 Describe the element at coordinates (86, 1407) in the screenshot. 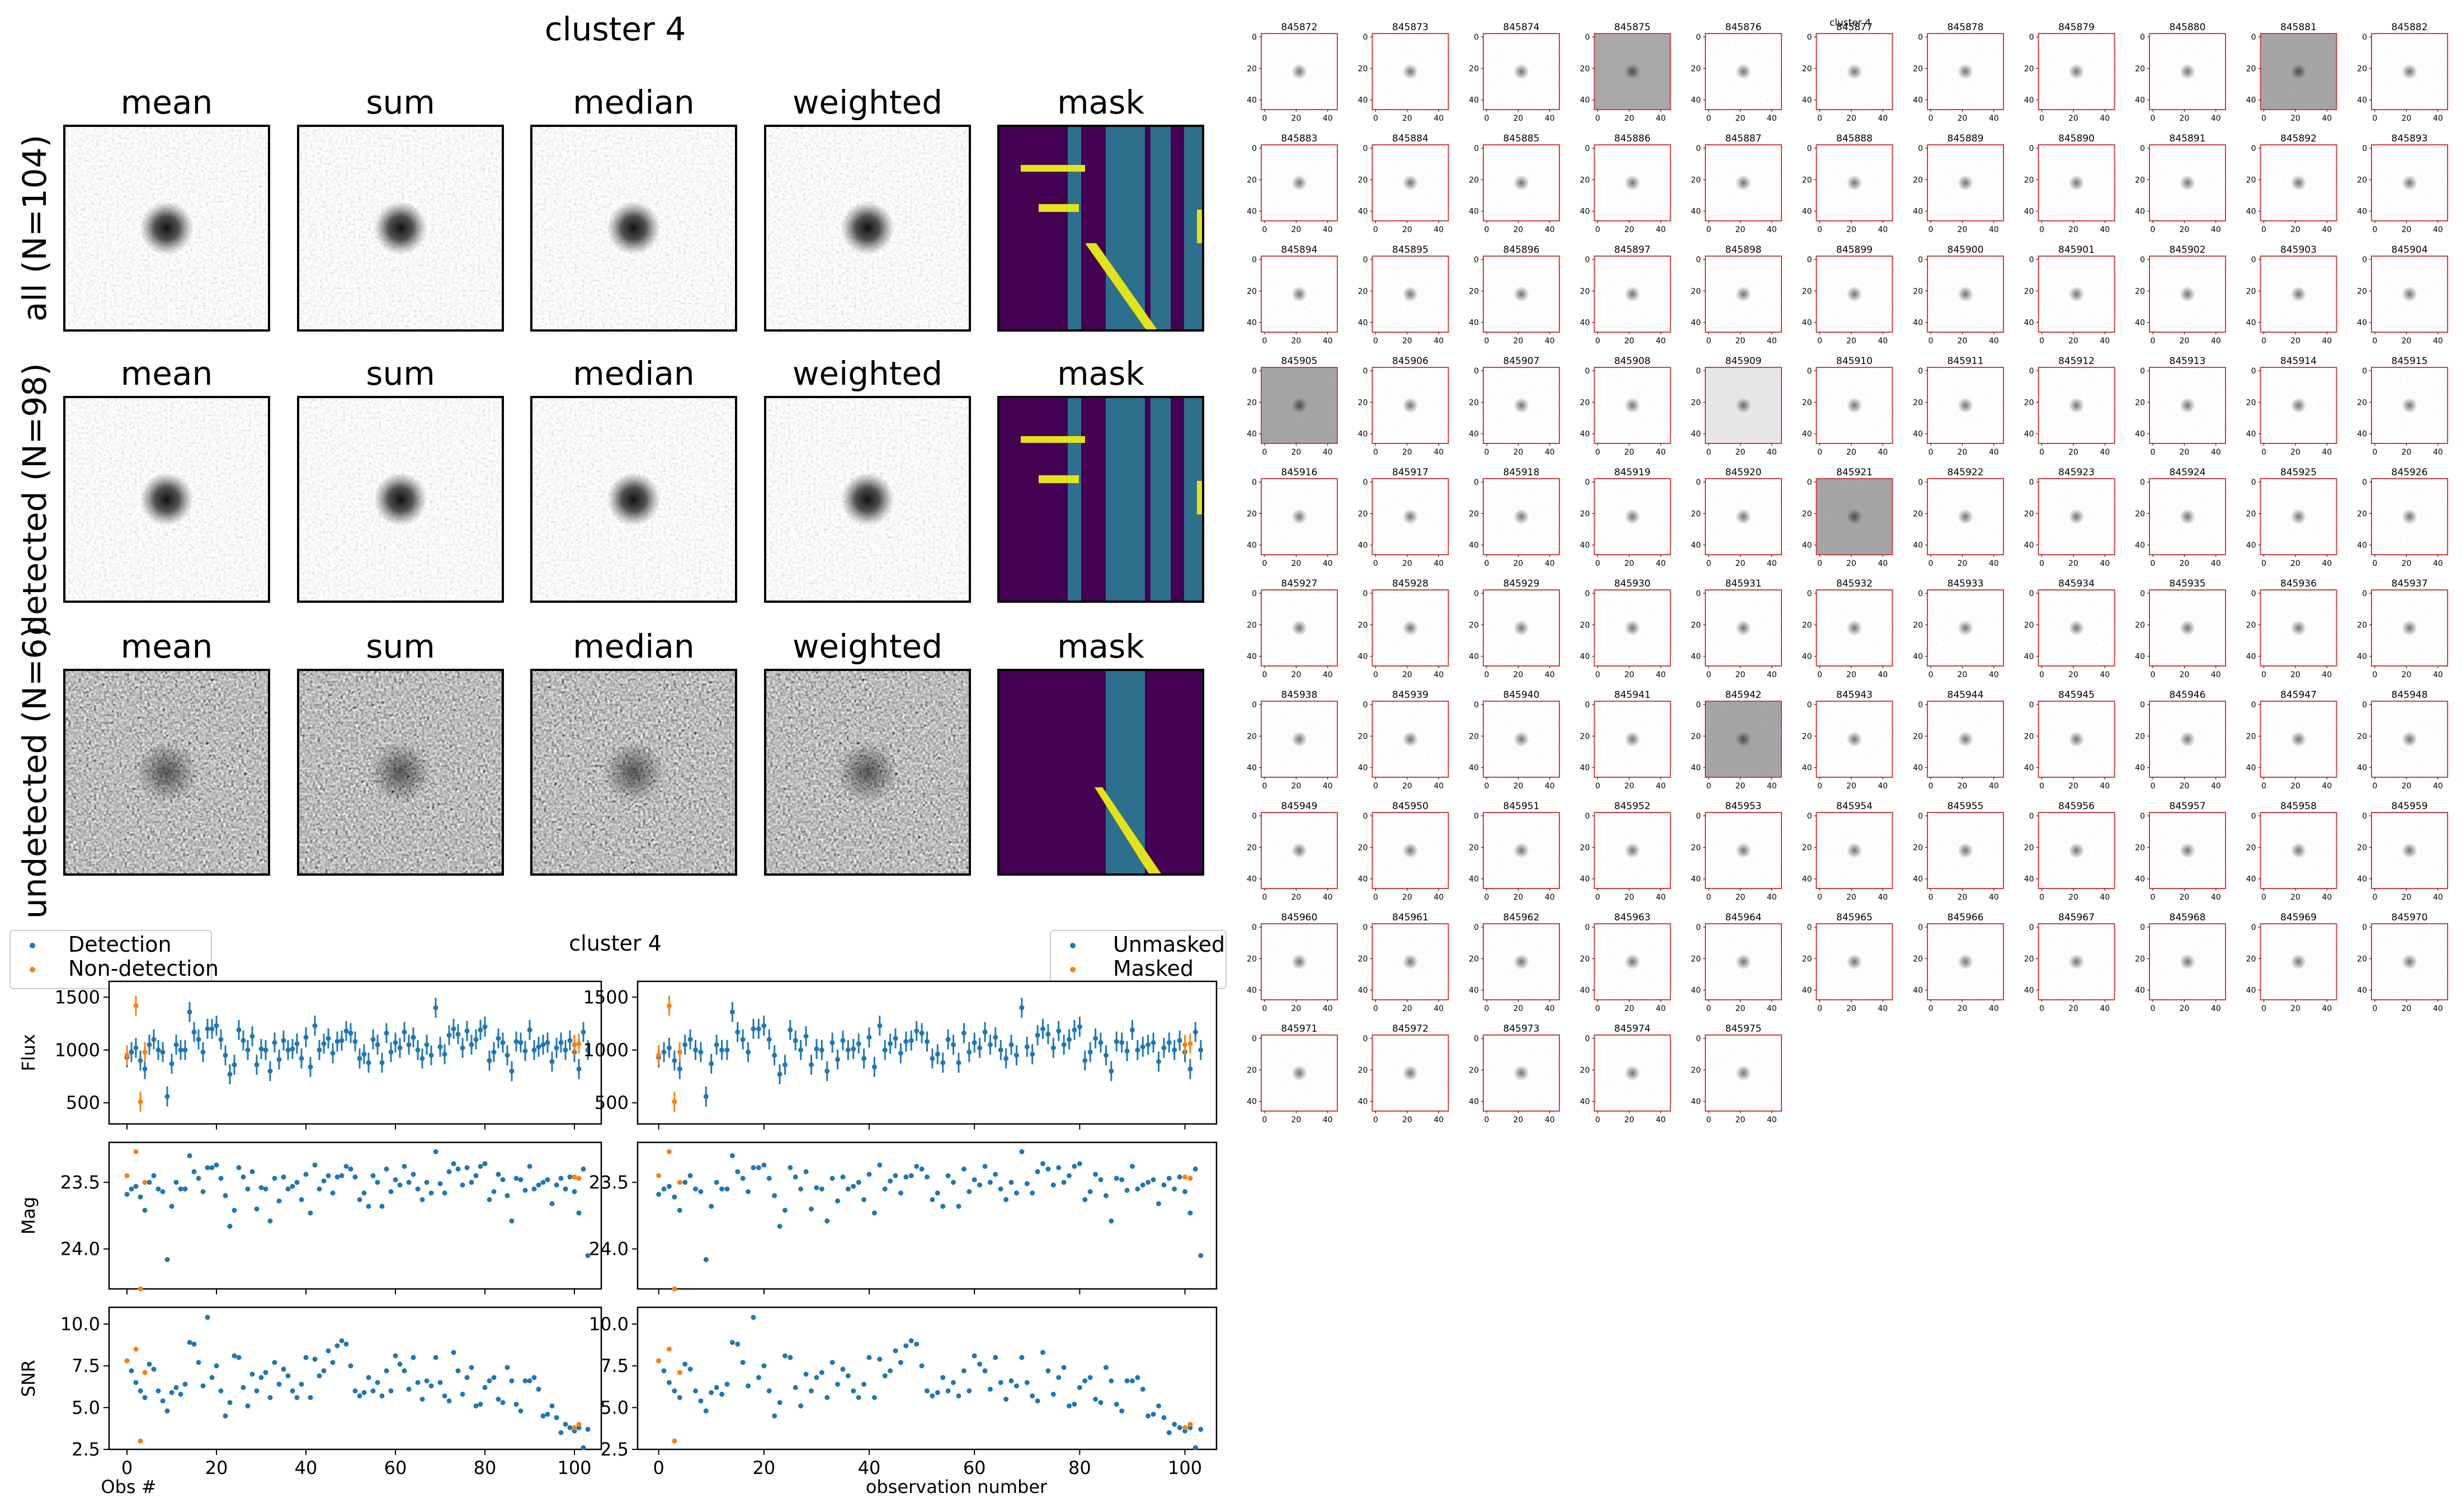

I see `y-tick-label: 5.0` at that location.